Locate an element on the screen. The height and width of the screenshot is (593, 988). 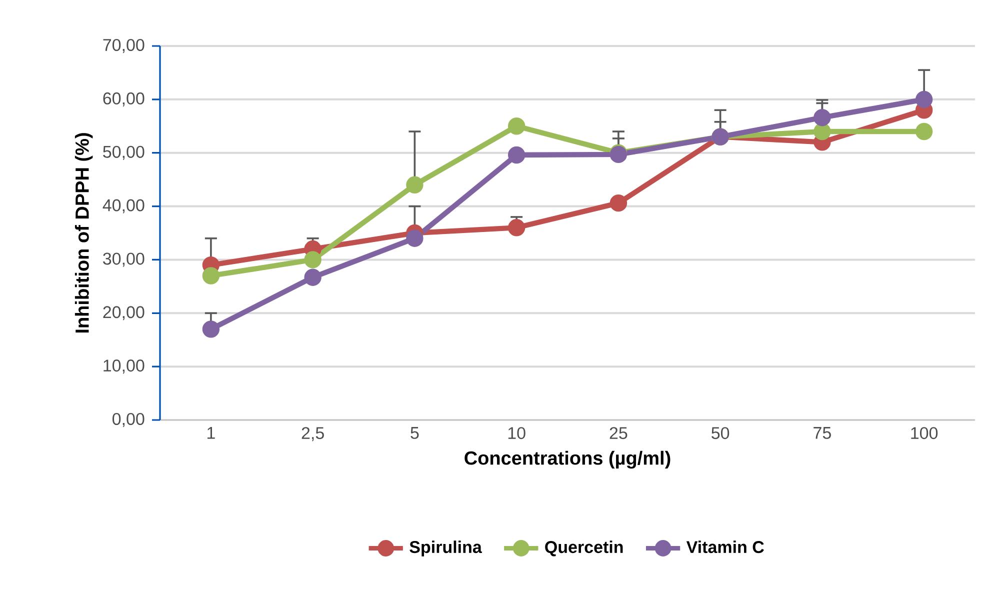
x-tick-label: 10 is located at coordinates (517, 433).